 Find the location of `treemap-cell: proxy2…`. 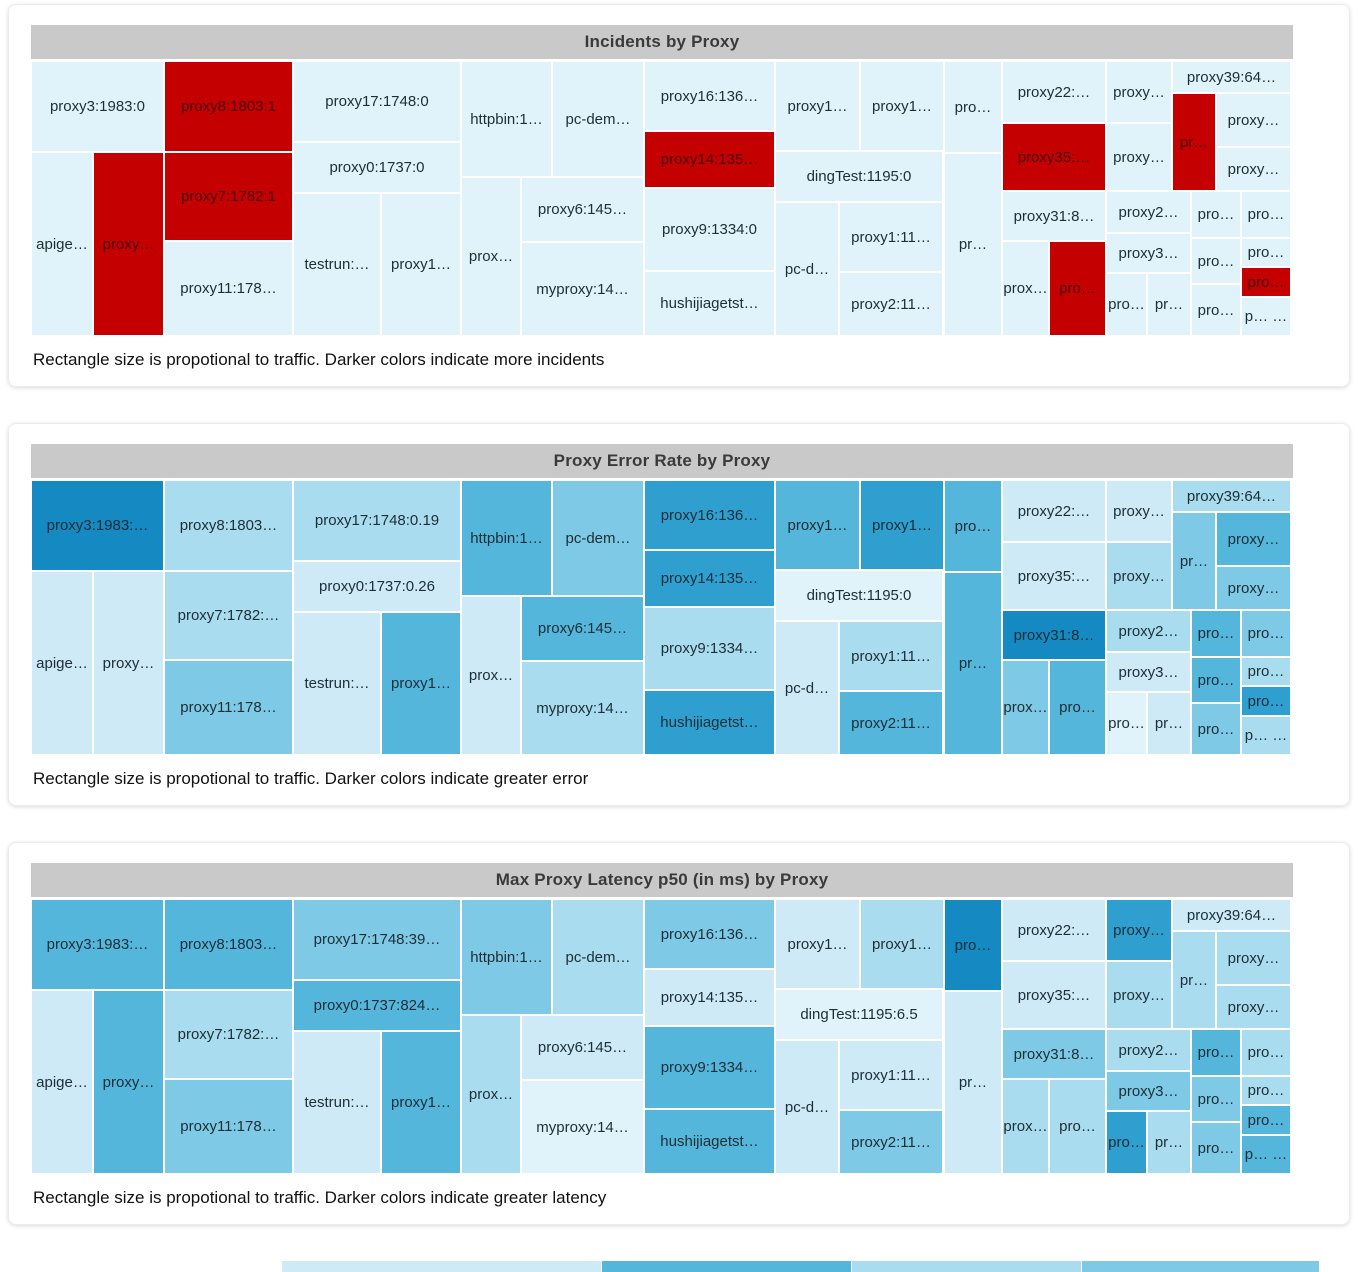

treemap-cell: proxy2… is located at coordinates (1148, 631).